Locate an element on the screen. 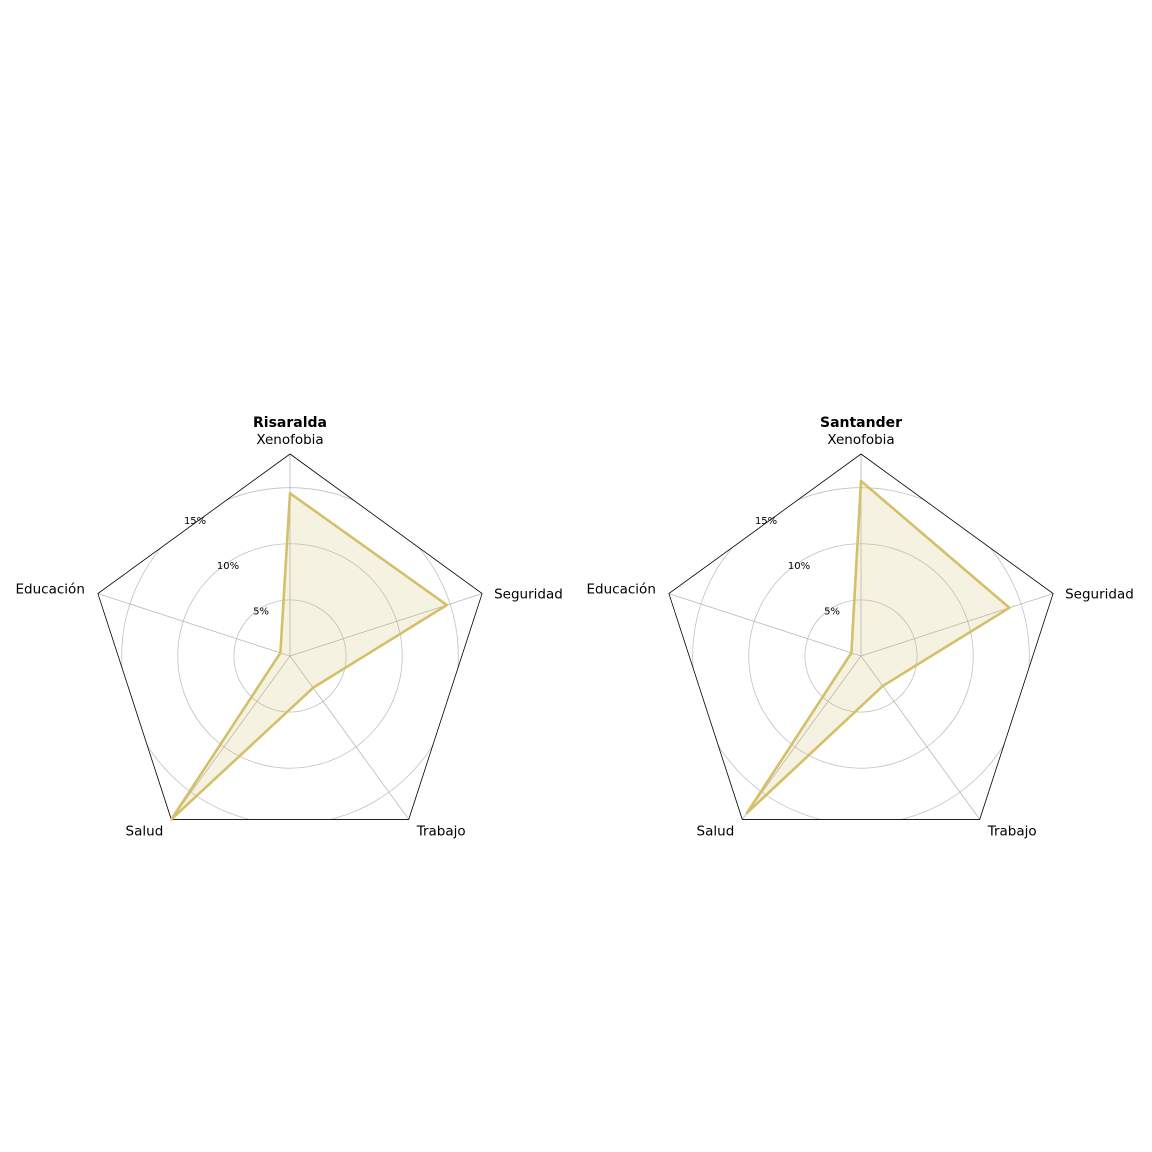 Image resolution: width=1152 pixels, height=1152 pixels. chart-title: Santander is located at coordinates (861, 423).